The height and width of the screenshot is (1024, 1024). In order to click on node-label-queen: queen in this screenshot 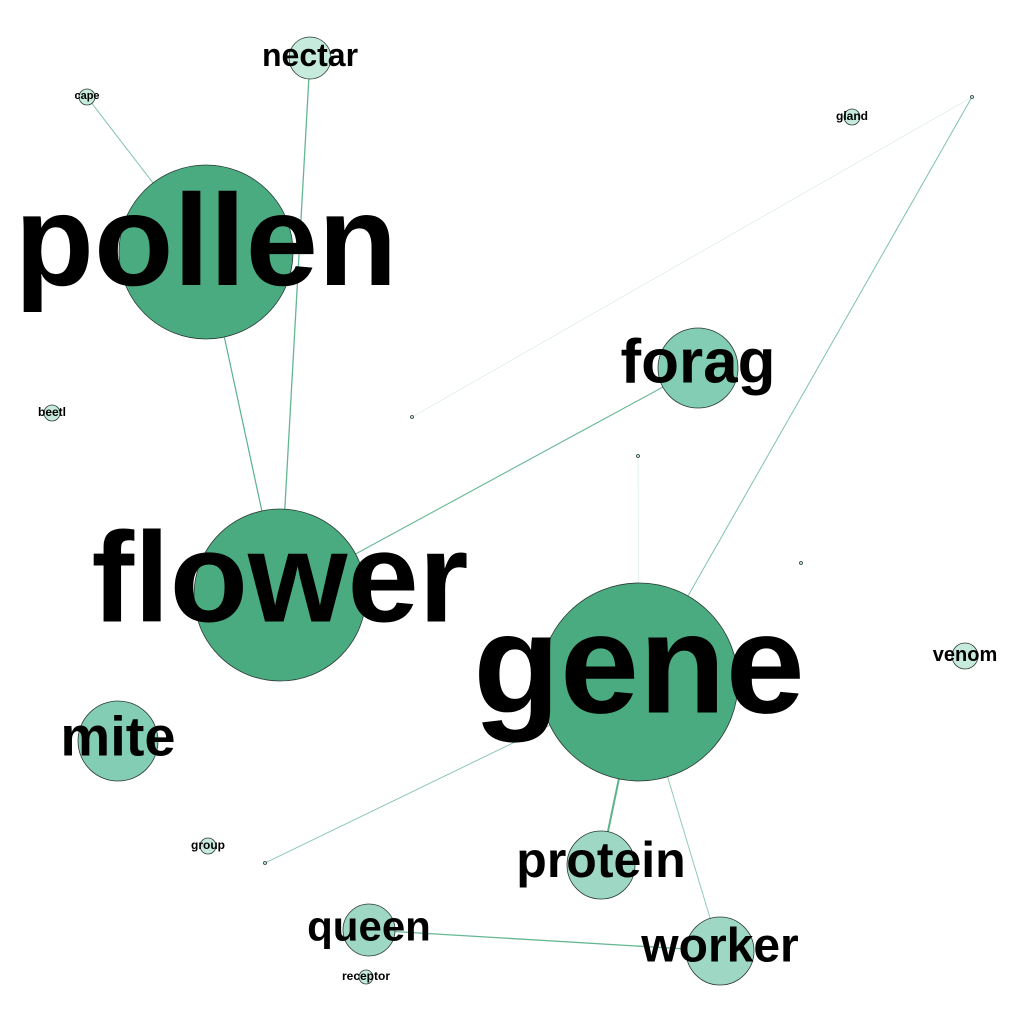, I will do `click(369, 926)`.